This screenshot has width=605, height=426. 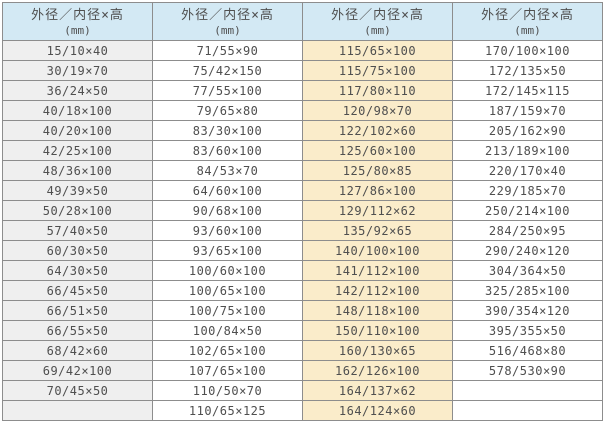 I want to click on table-row: 57/40×50 93/60×100 135/92×65 284/250×95, so click(x=302, y=230).